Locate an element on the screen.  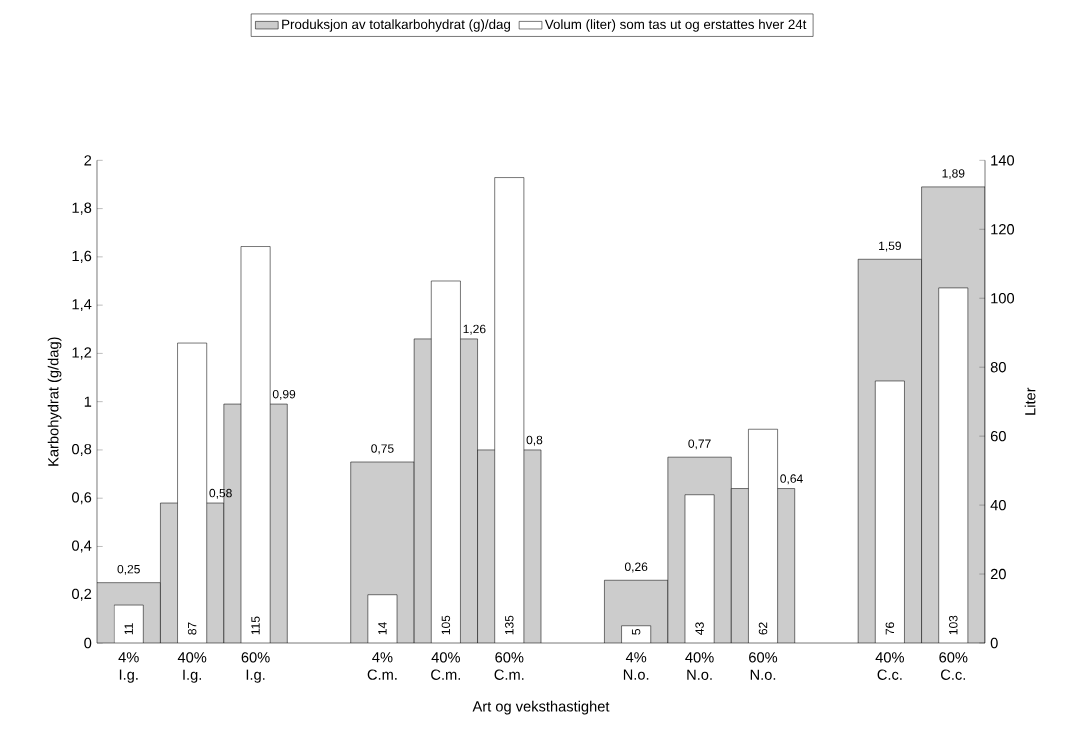
x-tick-label: 4% C.m. is located at coordinates (382, 666).